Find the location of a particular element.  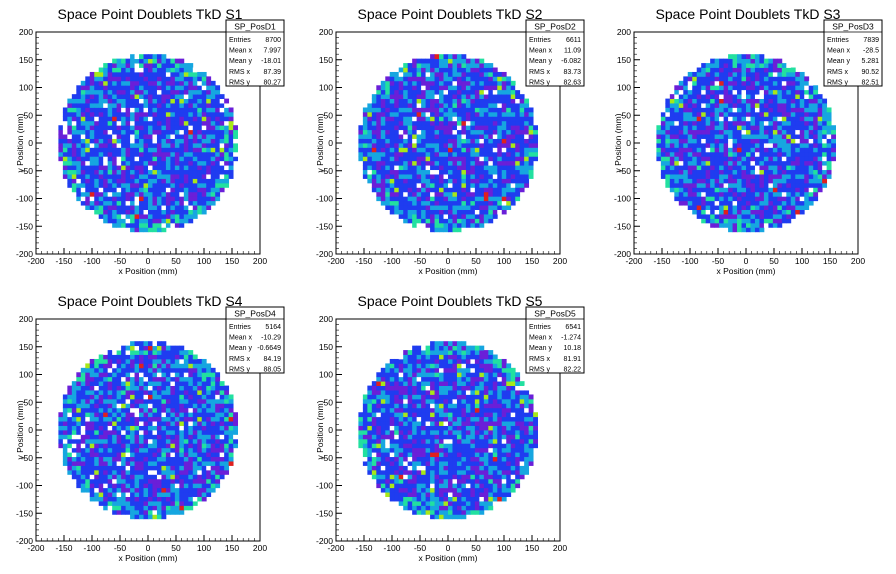

stats-row-label: Mean y is located at coordinates (240, 61).